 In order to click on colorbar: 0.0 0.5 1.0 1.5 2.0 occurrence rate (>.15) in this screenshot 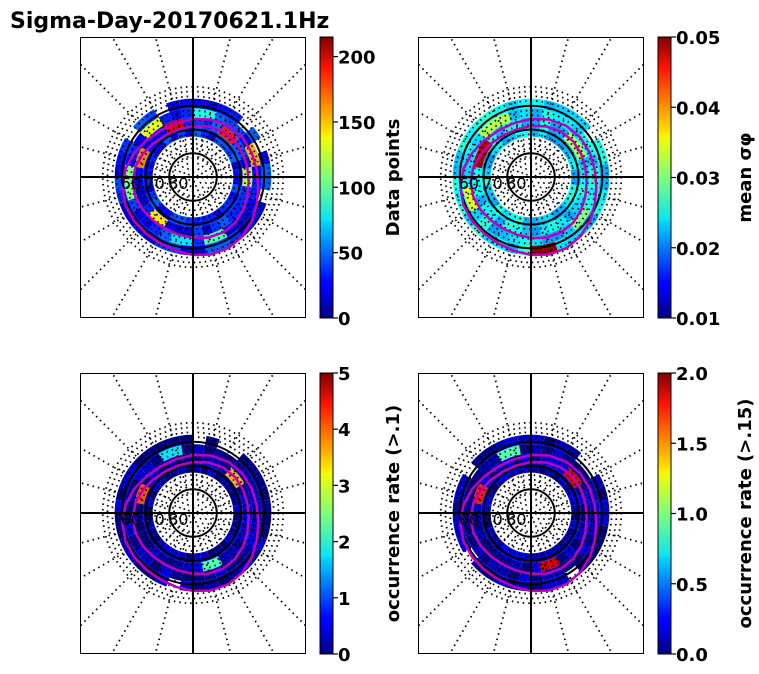, I will do `click(706, 515)`.